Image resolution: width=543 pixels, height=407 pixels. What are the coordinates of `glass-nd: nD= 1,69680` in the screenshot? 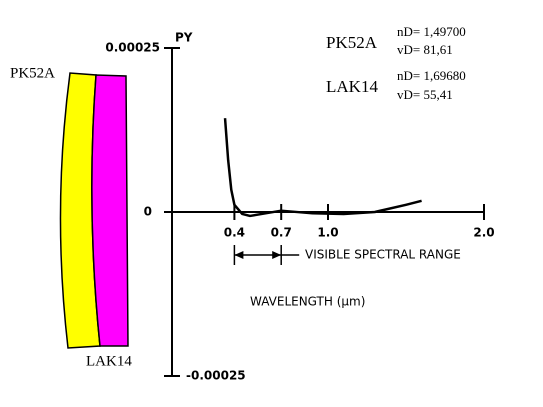 It's located at (431, 75).